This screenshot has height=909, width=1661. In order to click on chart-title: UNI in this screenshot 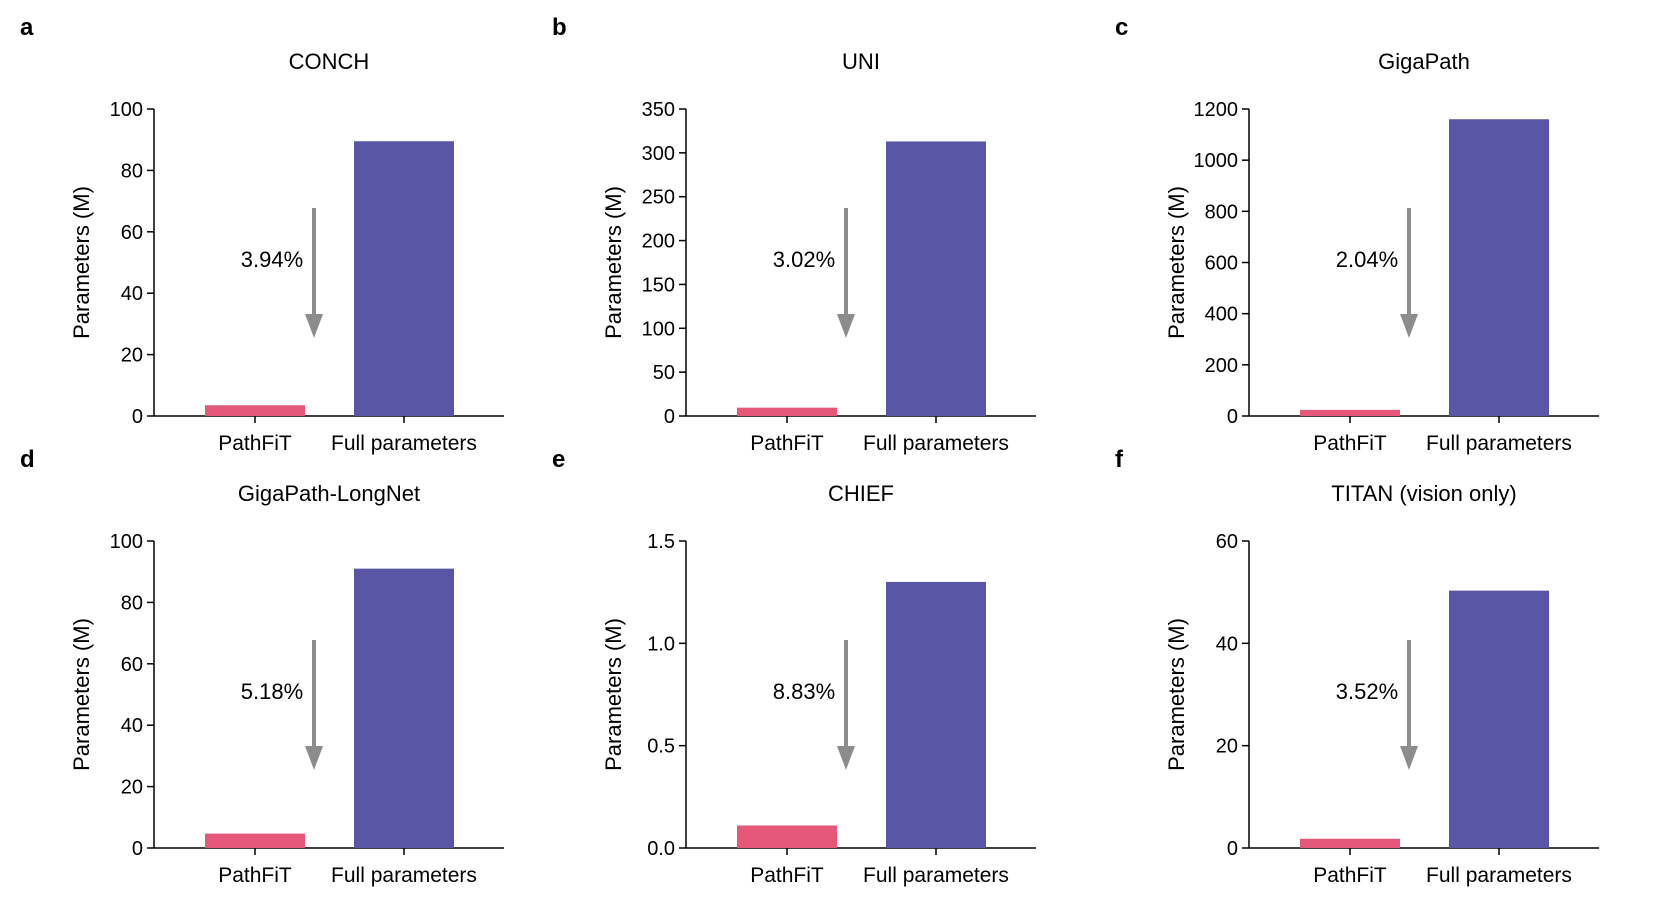, I will do `click(861, 61)`.